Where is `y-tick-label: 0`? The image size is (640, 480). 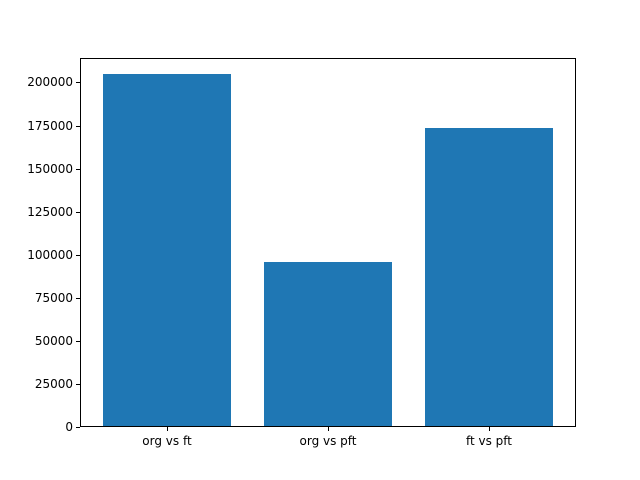 y-tick-label: 0 is located at coordinates (69, 427).